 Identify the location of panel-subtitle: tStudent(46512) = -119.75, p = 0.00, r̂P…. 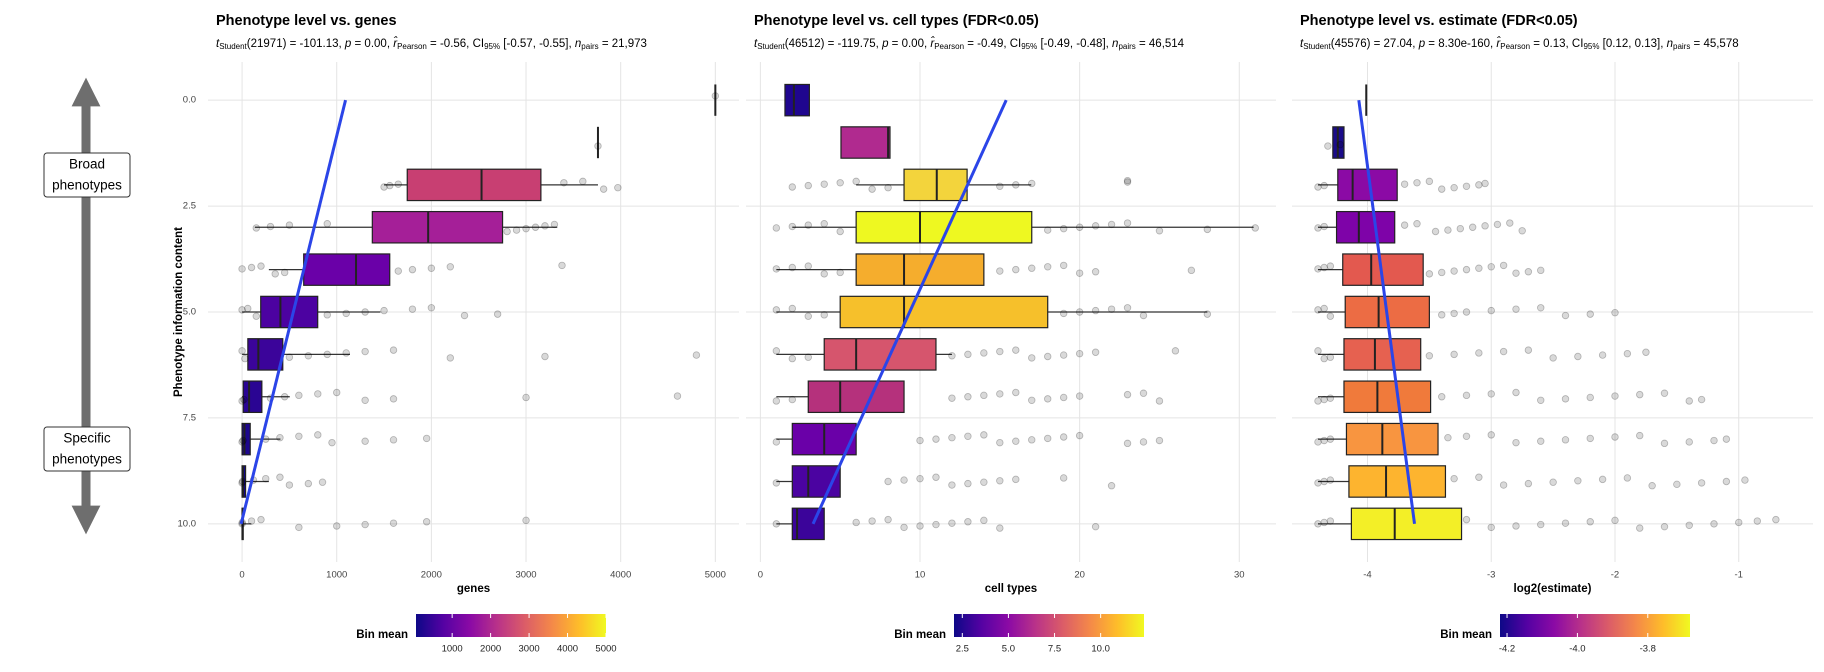
(969, 43).